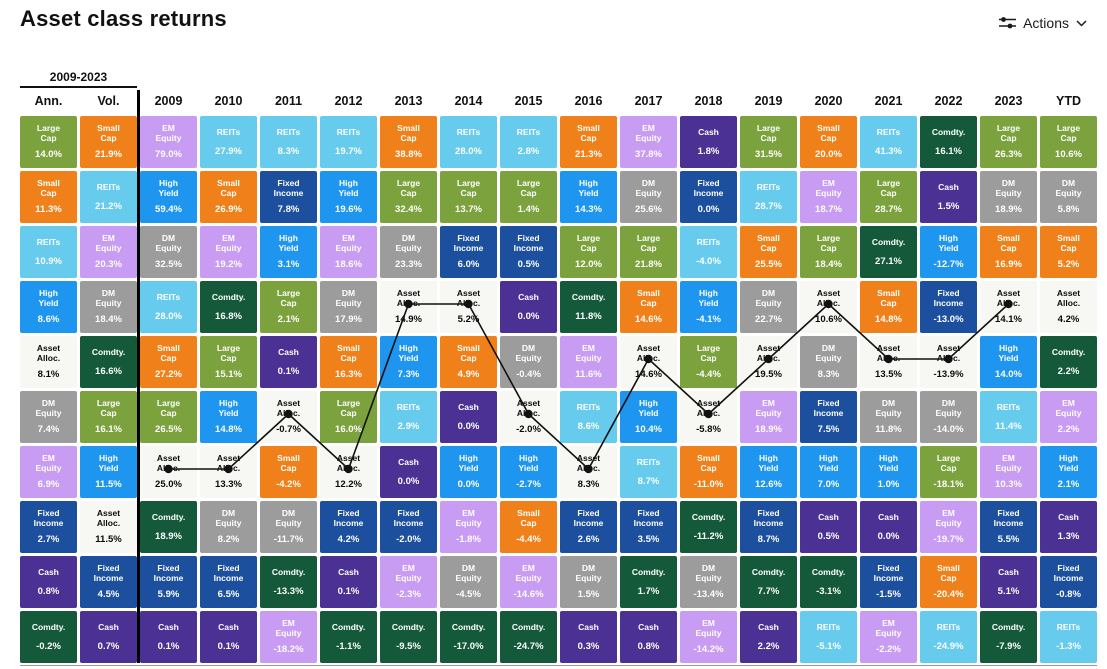  I want to click on return-cell: Cash 0.0%, so click(408, 472).